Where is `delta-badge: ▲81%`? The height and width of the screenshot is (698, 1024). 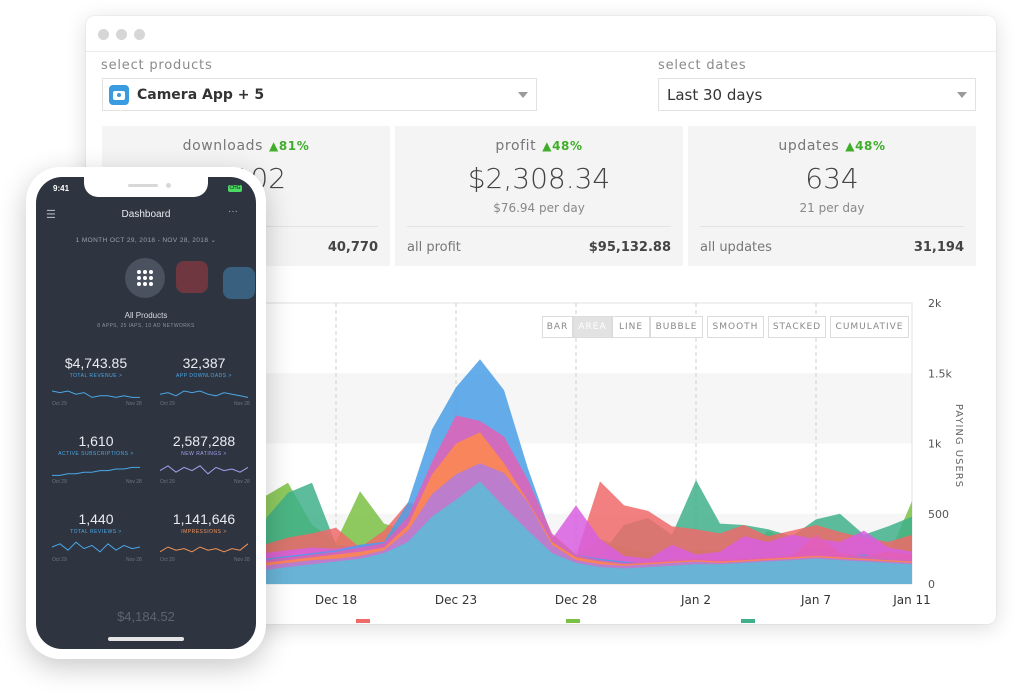 delta-badge: ▲81% is located at coordinates (289, 146).